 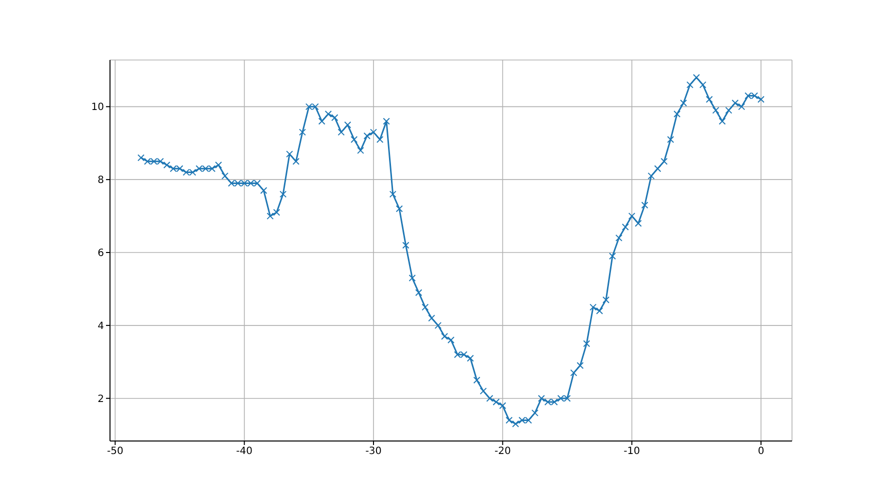 What do you see at coordinates (101, 254) in the screenshot?
I see `y-tick-label: 6` at bounding box center [101, 254].